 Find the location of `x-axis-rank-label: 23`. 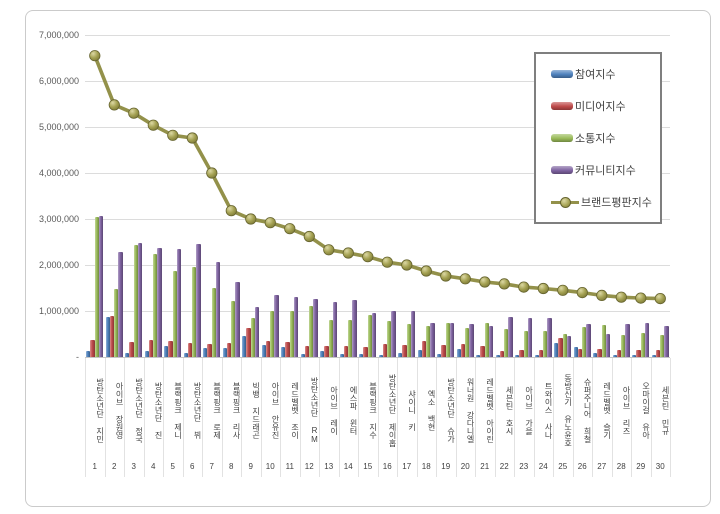

x-axis-rank-label: 23 is located at coordinates (524, 466).